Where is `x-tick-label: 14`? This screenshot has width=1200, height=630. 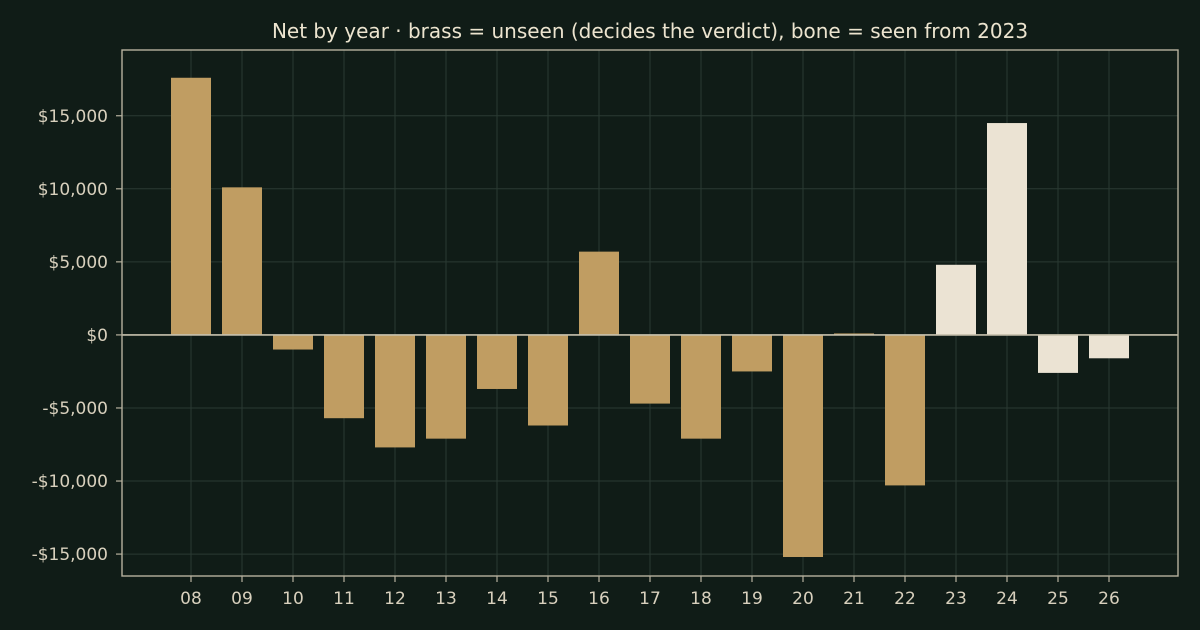
x-tick-label: 14 is located at coordinates (497, 599).